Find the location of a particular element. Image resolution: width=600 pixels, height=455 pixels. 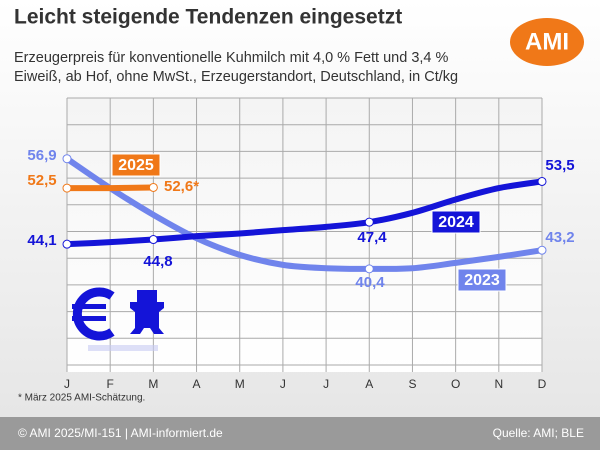

icon is located at coordinates (118, 319).